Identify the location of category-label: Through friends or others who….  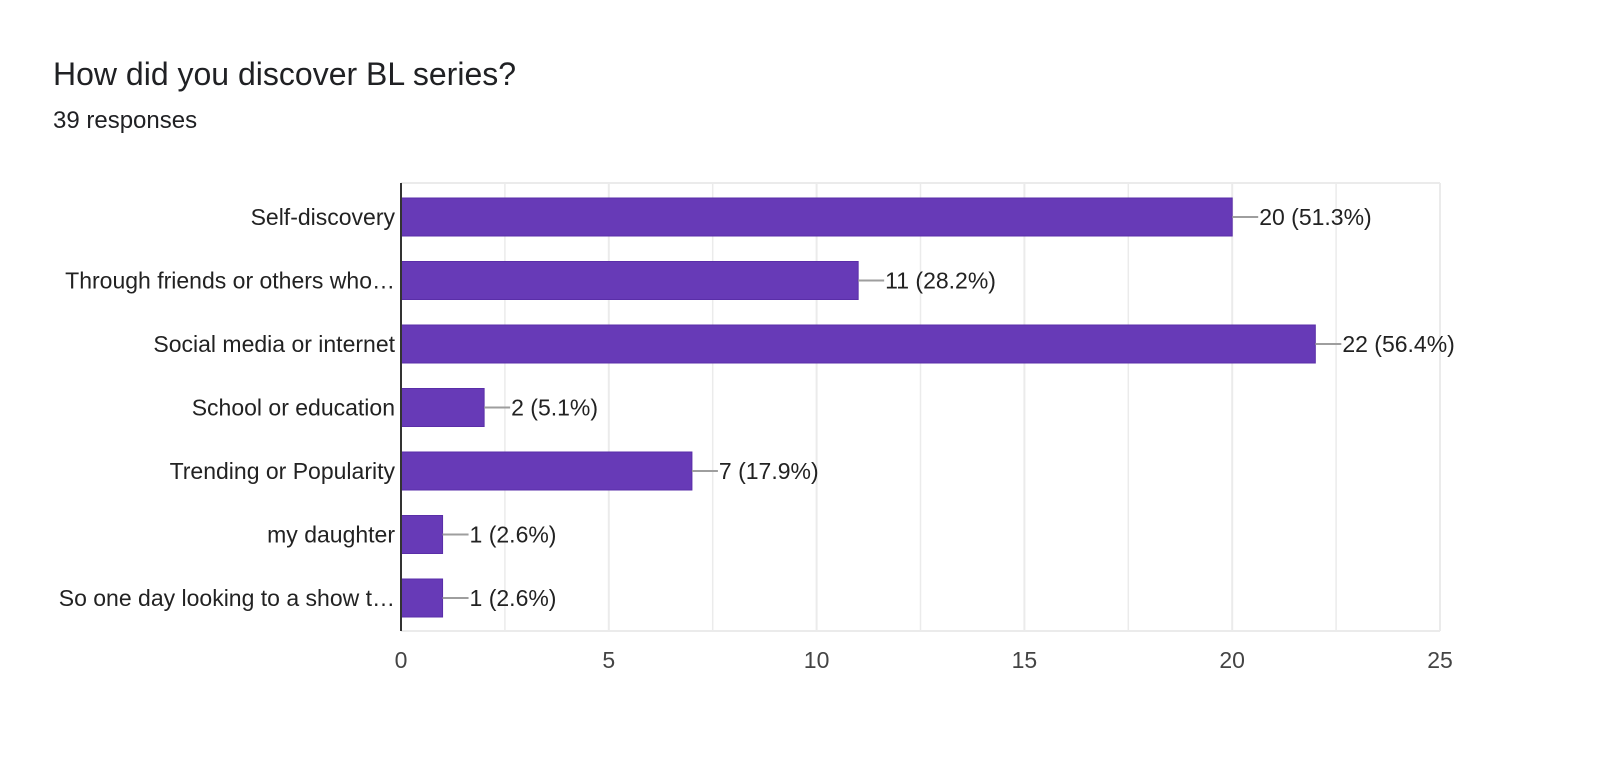
(230, 281).